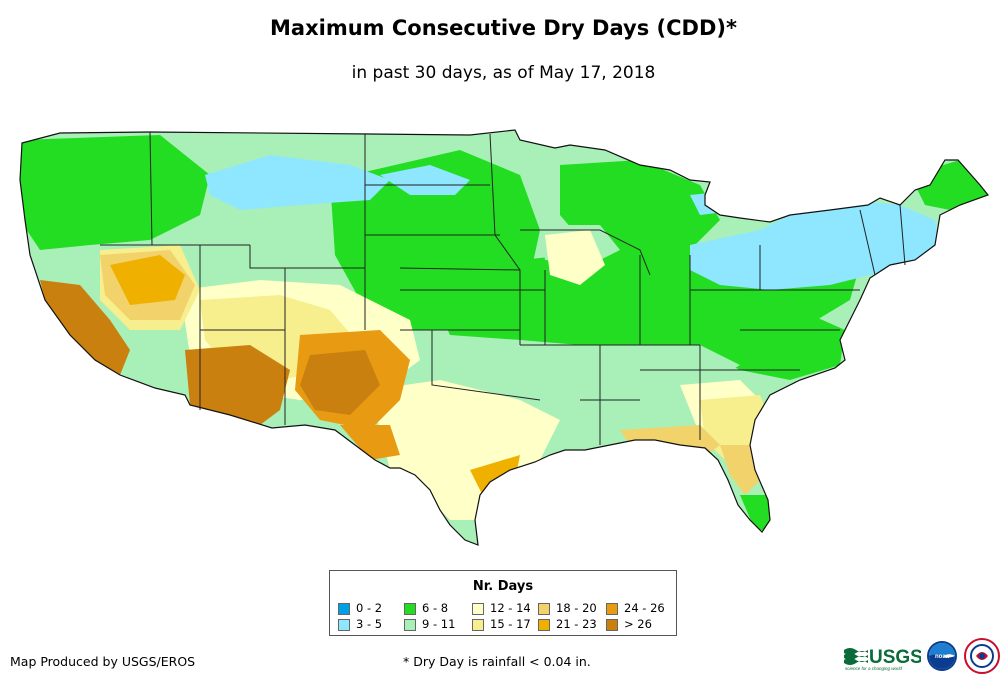 The height and width of the screenshot is (691, 1007). I want to click on legend-item-9-11: 9 - 11, so click(429, 624).